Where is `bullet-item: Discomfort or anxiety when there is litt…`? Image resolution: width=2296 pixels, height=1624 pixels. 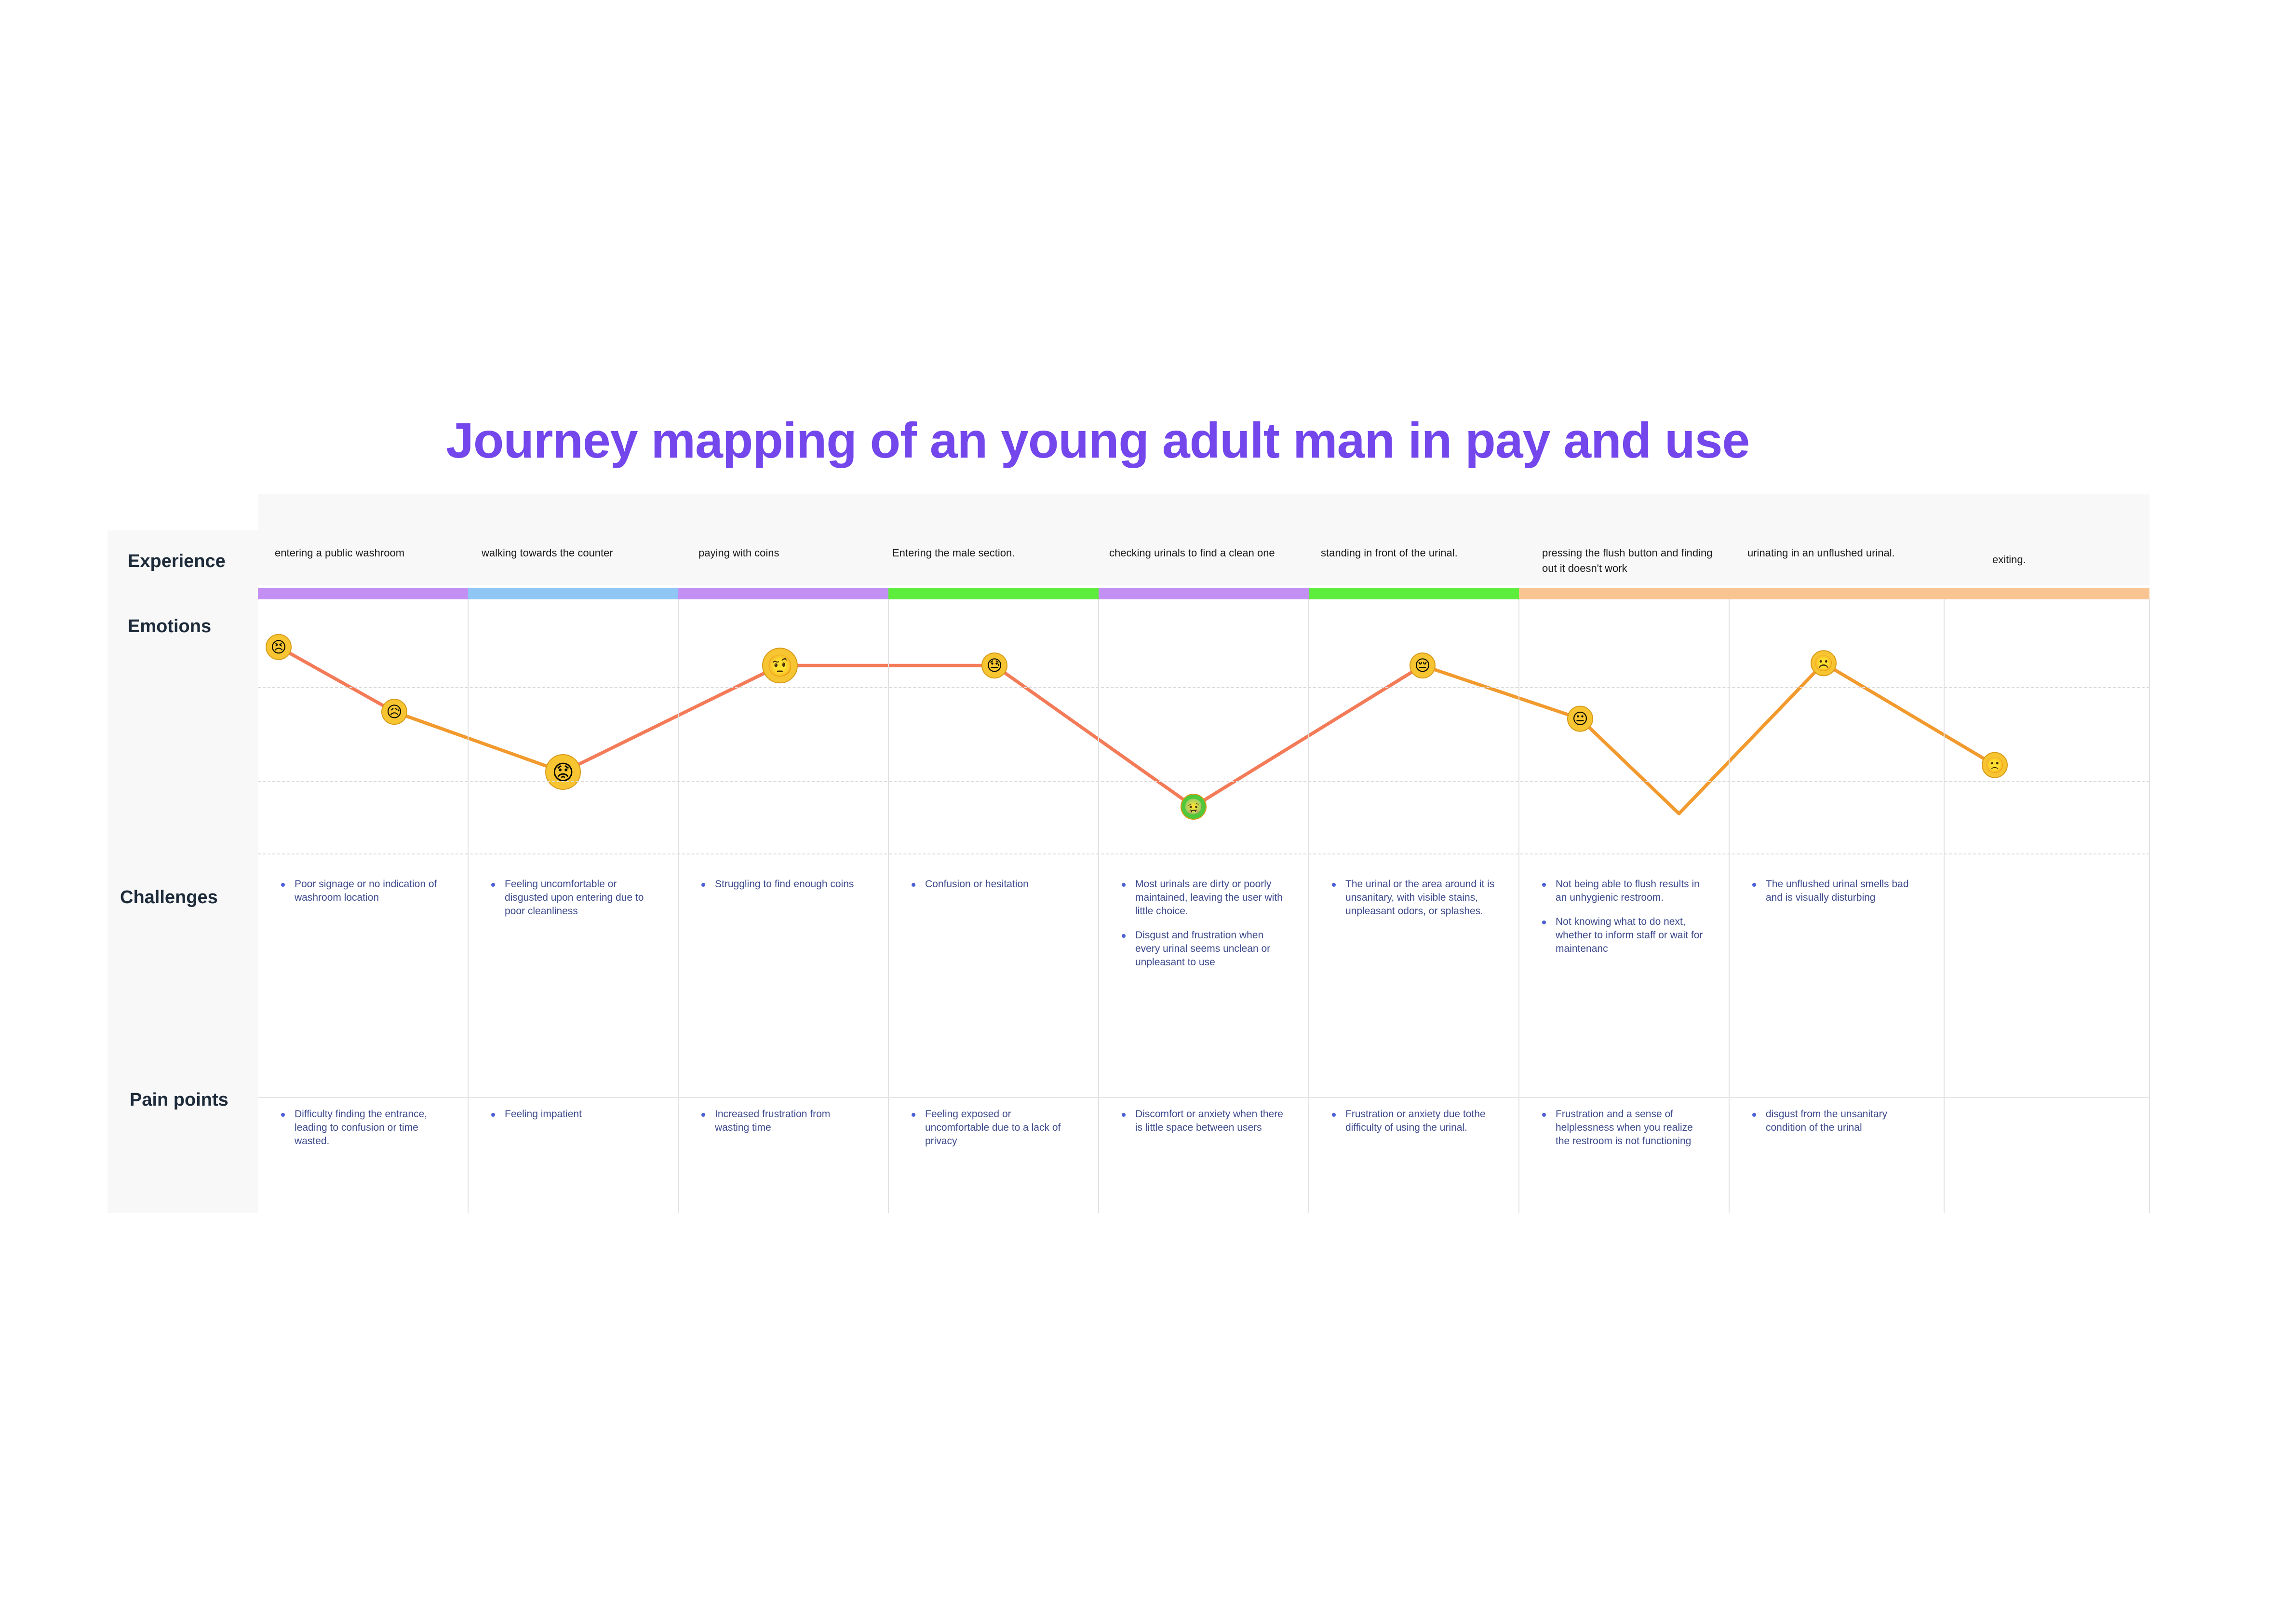
bullet-item: Discomfort or anxiety when there is litt… is located at coordinates (1202, 1121).